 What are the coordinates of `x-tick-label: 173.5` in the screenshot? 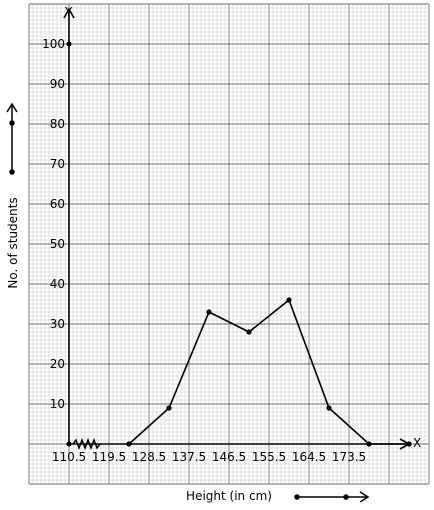 It's located at (349, 457).